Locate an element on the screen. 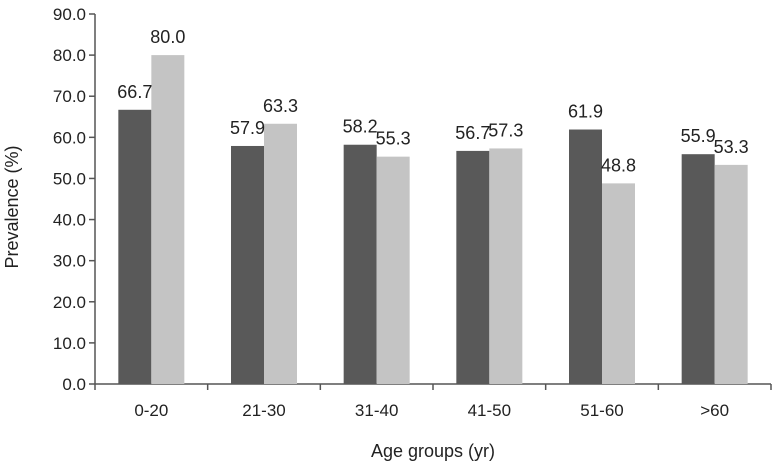 This screenshot has height=462, width=772. y-tick-label: 10.0 is located at coordinates (69, 343).